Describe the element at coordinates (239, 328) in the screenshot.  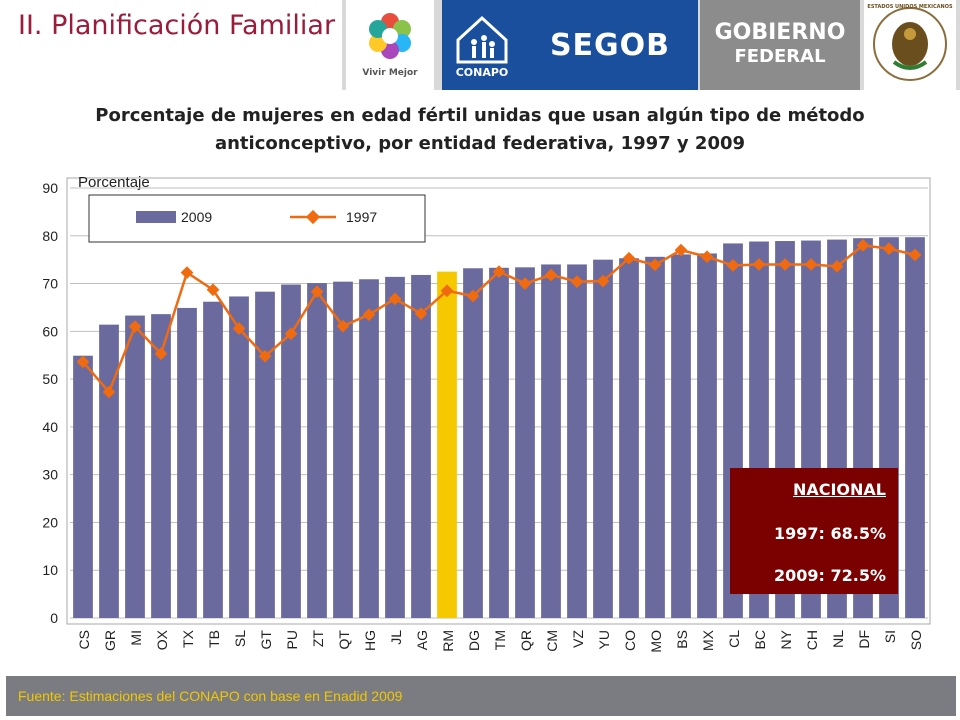
I see `marker-sl` at that location.